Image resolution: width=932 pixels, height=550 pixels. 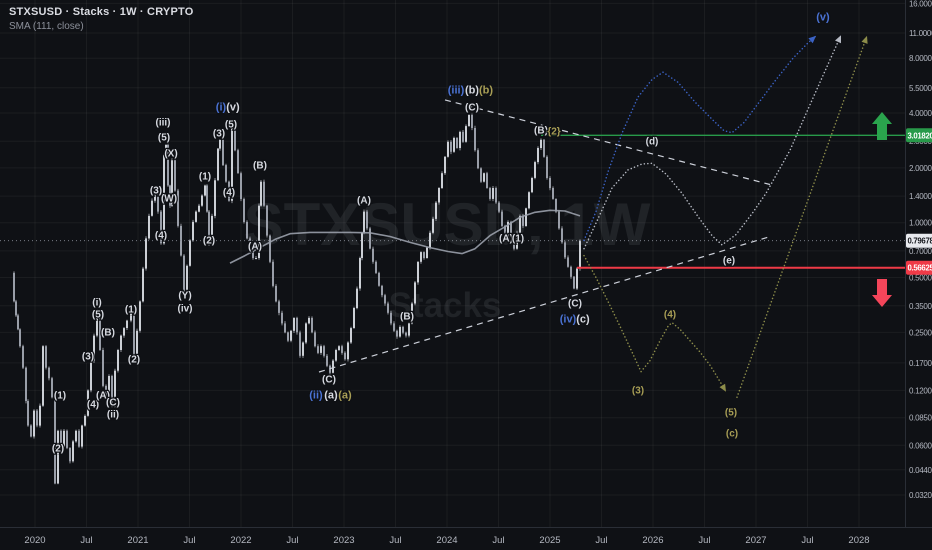 What do you see at coordinates (920, 495) in the screenshot?
I see `price-tick: 0.03200` at bounding box center [920, 495].